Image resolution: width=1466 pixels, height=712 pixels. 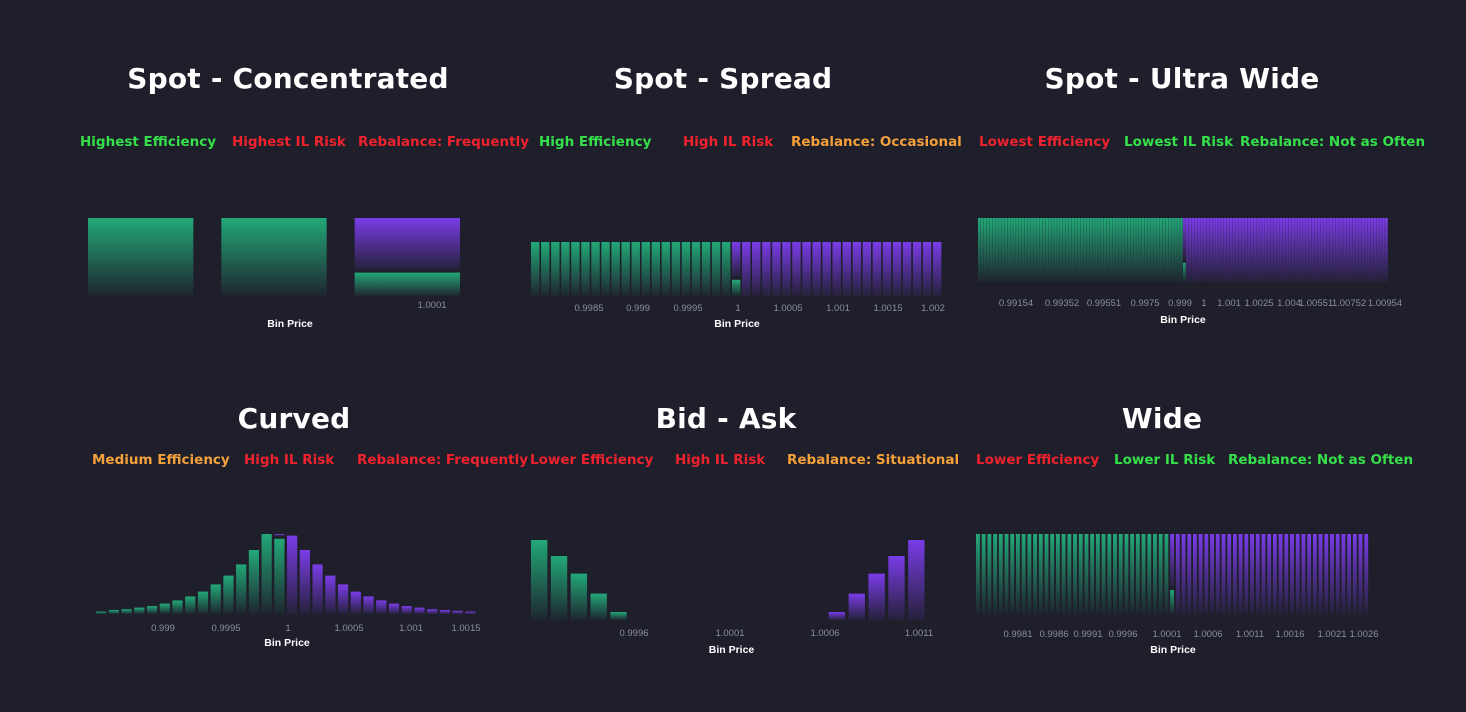 I want to click on chart-svg: 0.999 0.9995 1 1.0005 1.001 1.0015 Bin Price, so click(x=288, y=591).